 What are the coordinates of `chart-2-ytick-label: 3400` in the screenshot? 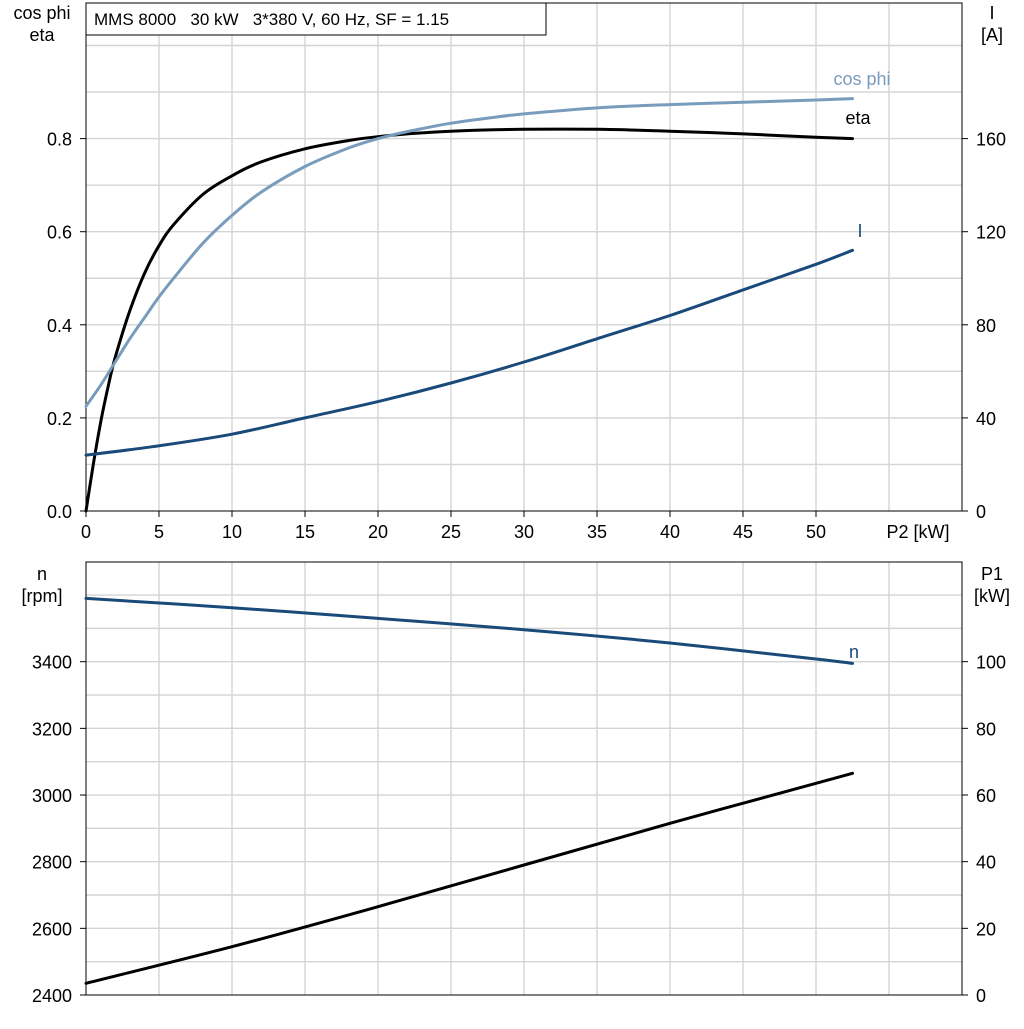 It's located at (52, 663).